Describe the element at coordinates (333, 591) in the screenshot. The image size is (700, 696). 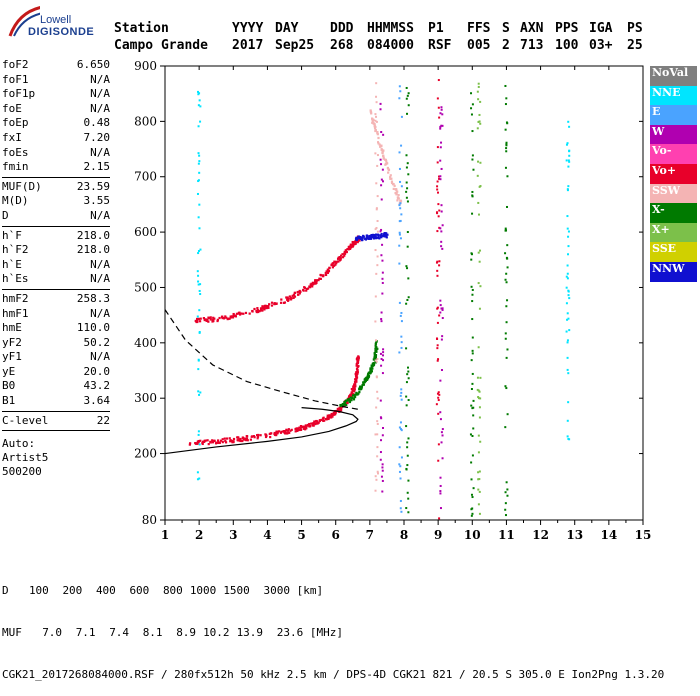
I see `distance-row: D 100 200 400 600 800 1000 1500 3000 [km]` at that location.